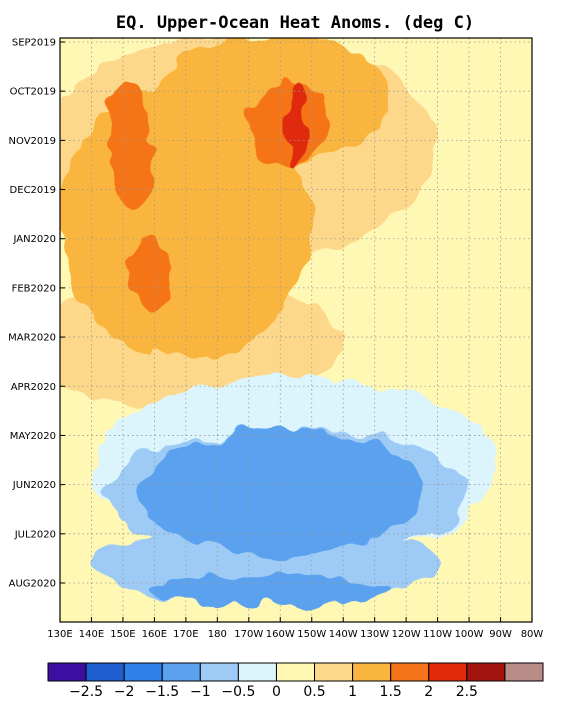 The width and height of the screenshot is (578, 713). I want to click on colorbar-tick-label: −2, so click(124, 692).